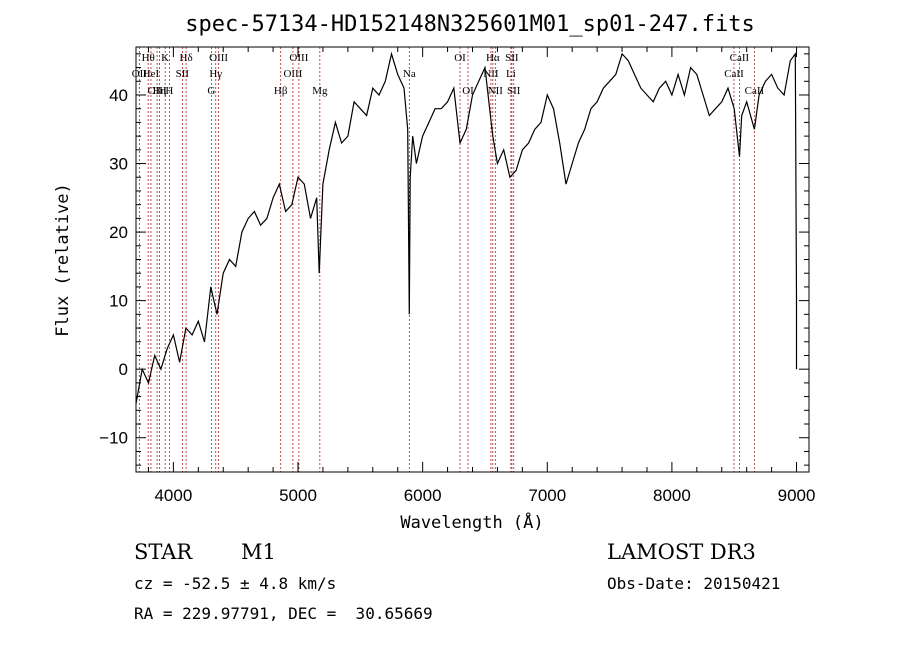 The height and width of the screenshot is (649, 900). Describe the element at coordinates (215, 74) in the screenshot. I see `line-label-10: Hγ` at that location.